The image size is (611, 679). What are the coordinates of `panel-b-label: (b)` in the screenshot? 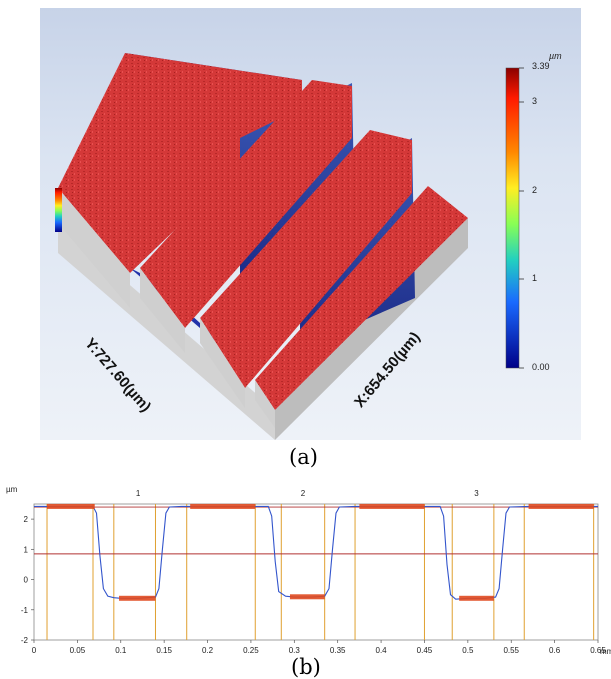 It's located at (306, 667).